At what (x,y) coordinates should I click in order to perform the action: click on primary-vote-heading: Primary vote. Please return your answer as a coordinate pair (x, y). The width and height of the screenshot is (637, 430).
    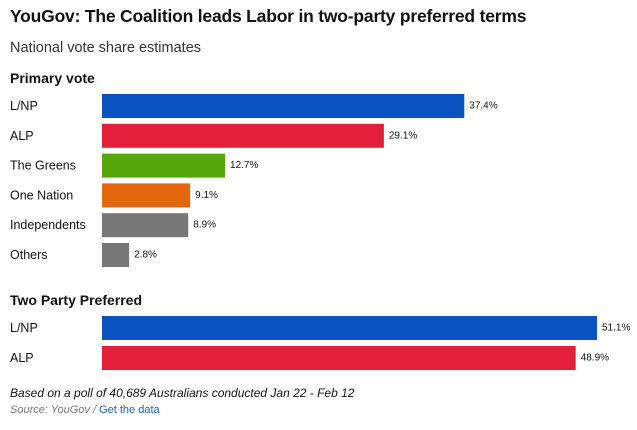
    Looking at the image, I should click on (52, 78).